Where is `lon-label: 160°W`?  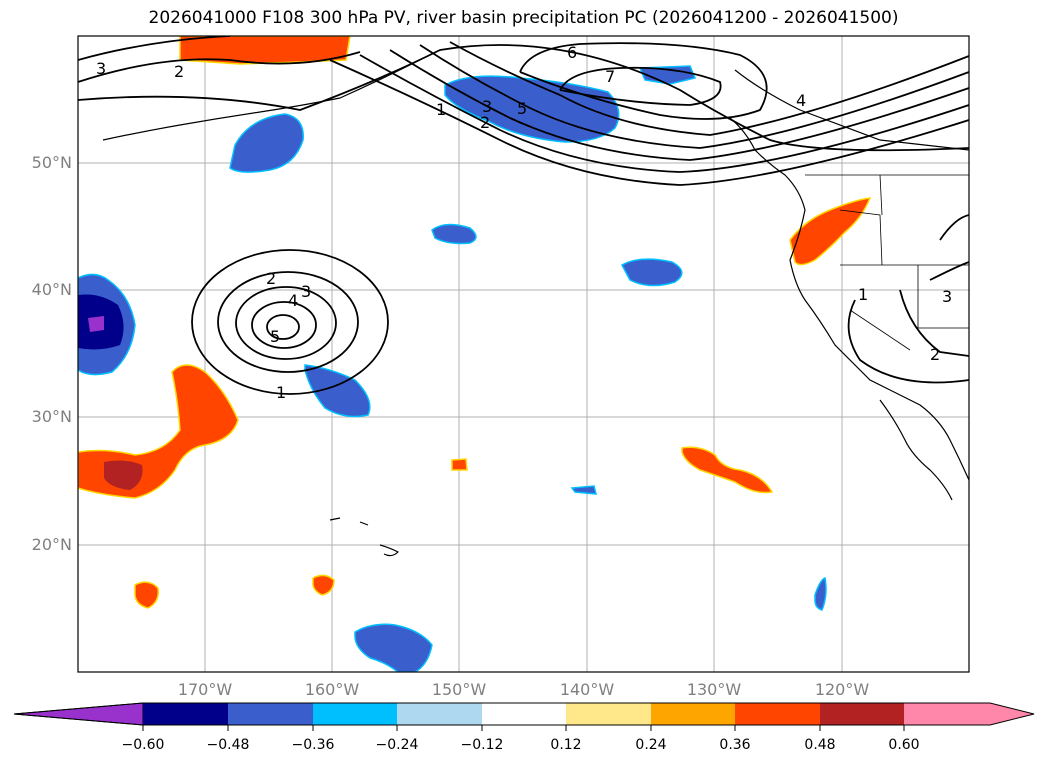
lon-label: 160°W is located at coordinates (332, 689).